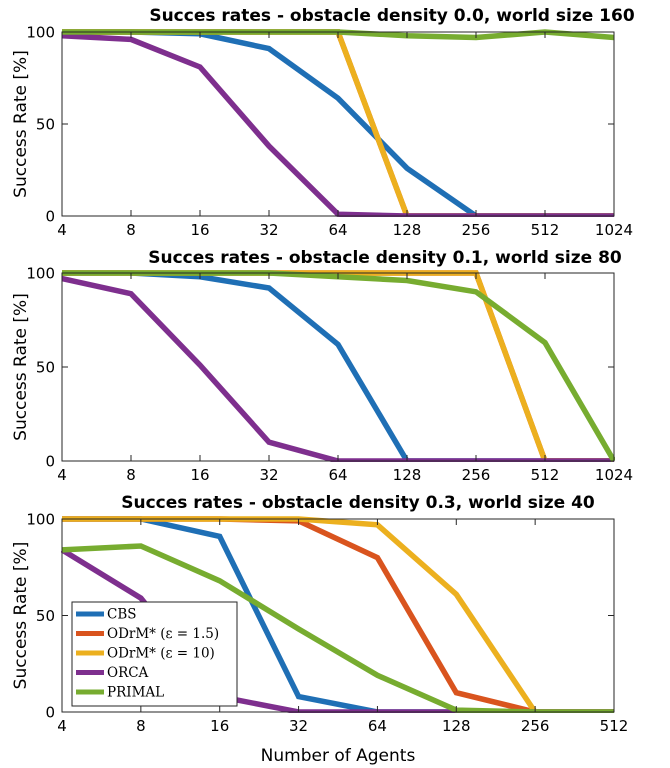  I want to click on legend-item-orca: ORCA, so click(112, 673).